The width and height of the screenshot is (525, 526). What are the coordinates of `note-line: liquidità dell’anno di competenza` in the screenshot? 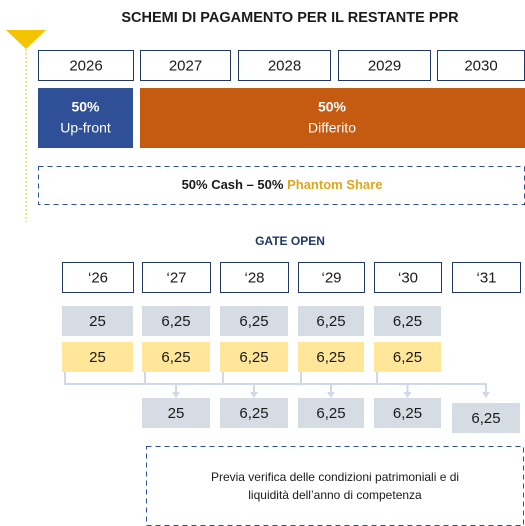 It's located at (335, 495).